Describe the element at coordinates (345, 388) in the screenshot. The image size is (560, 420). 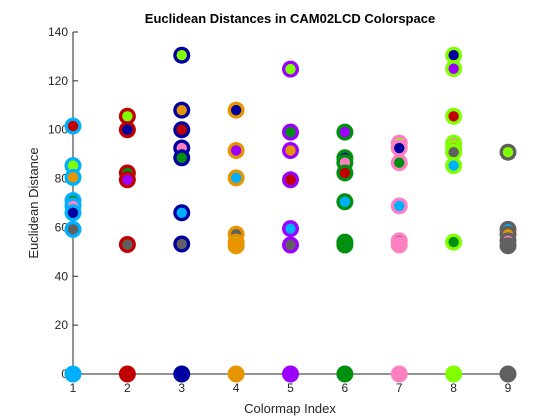
I see `x-tick-label: 6` at that location.